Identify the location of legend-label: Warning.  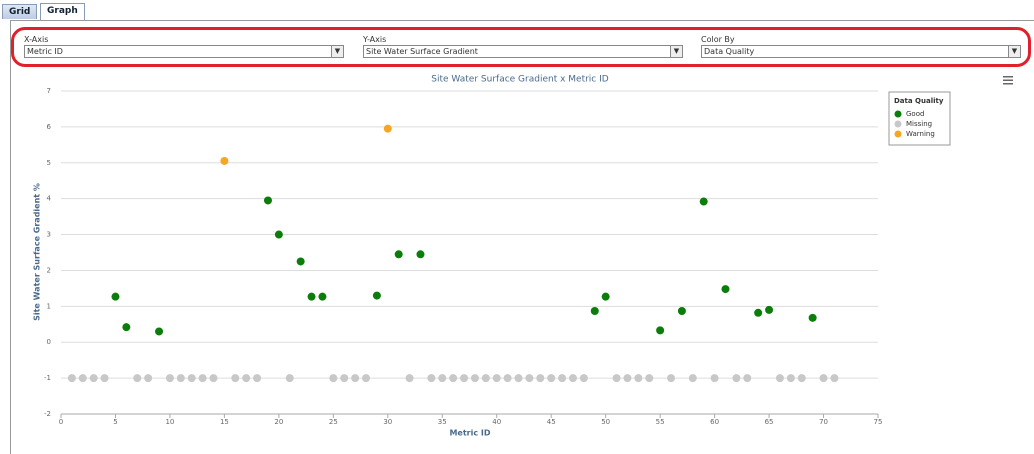
(920, 134).